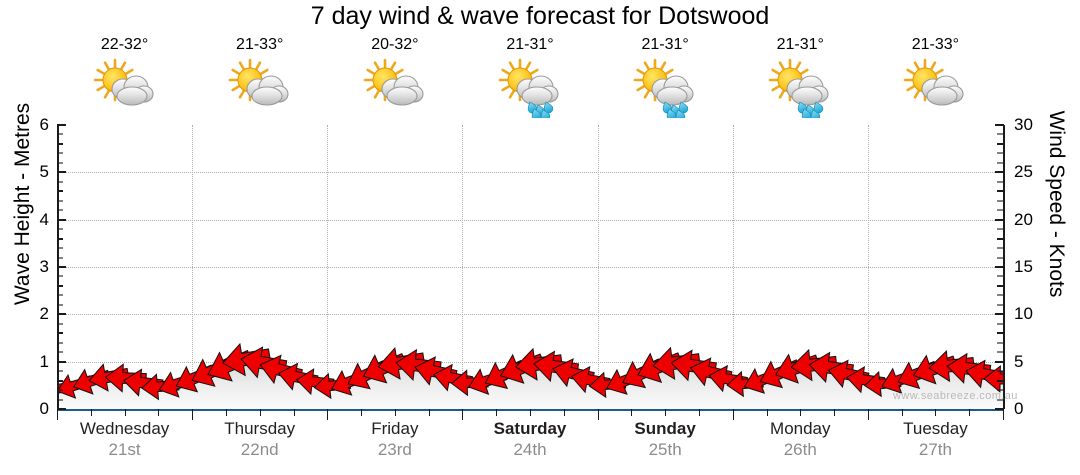 This screenshot has height=475, width=1080. What do you see at coordinates (124, 428) in the screenshot?
I see `day-name: Wednesday` at bounding box center [124, 428].